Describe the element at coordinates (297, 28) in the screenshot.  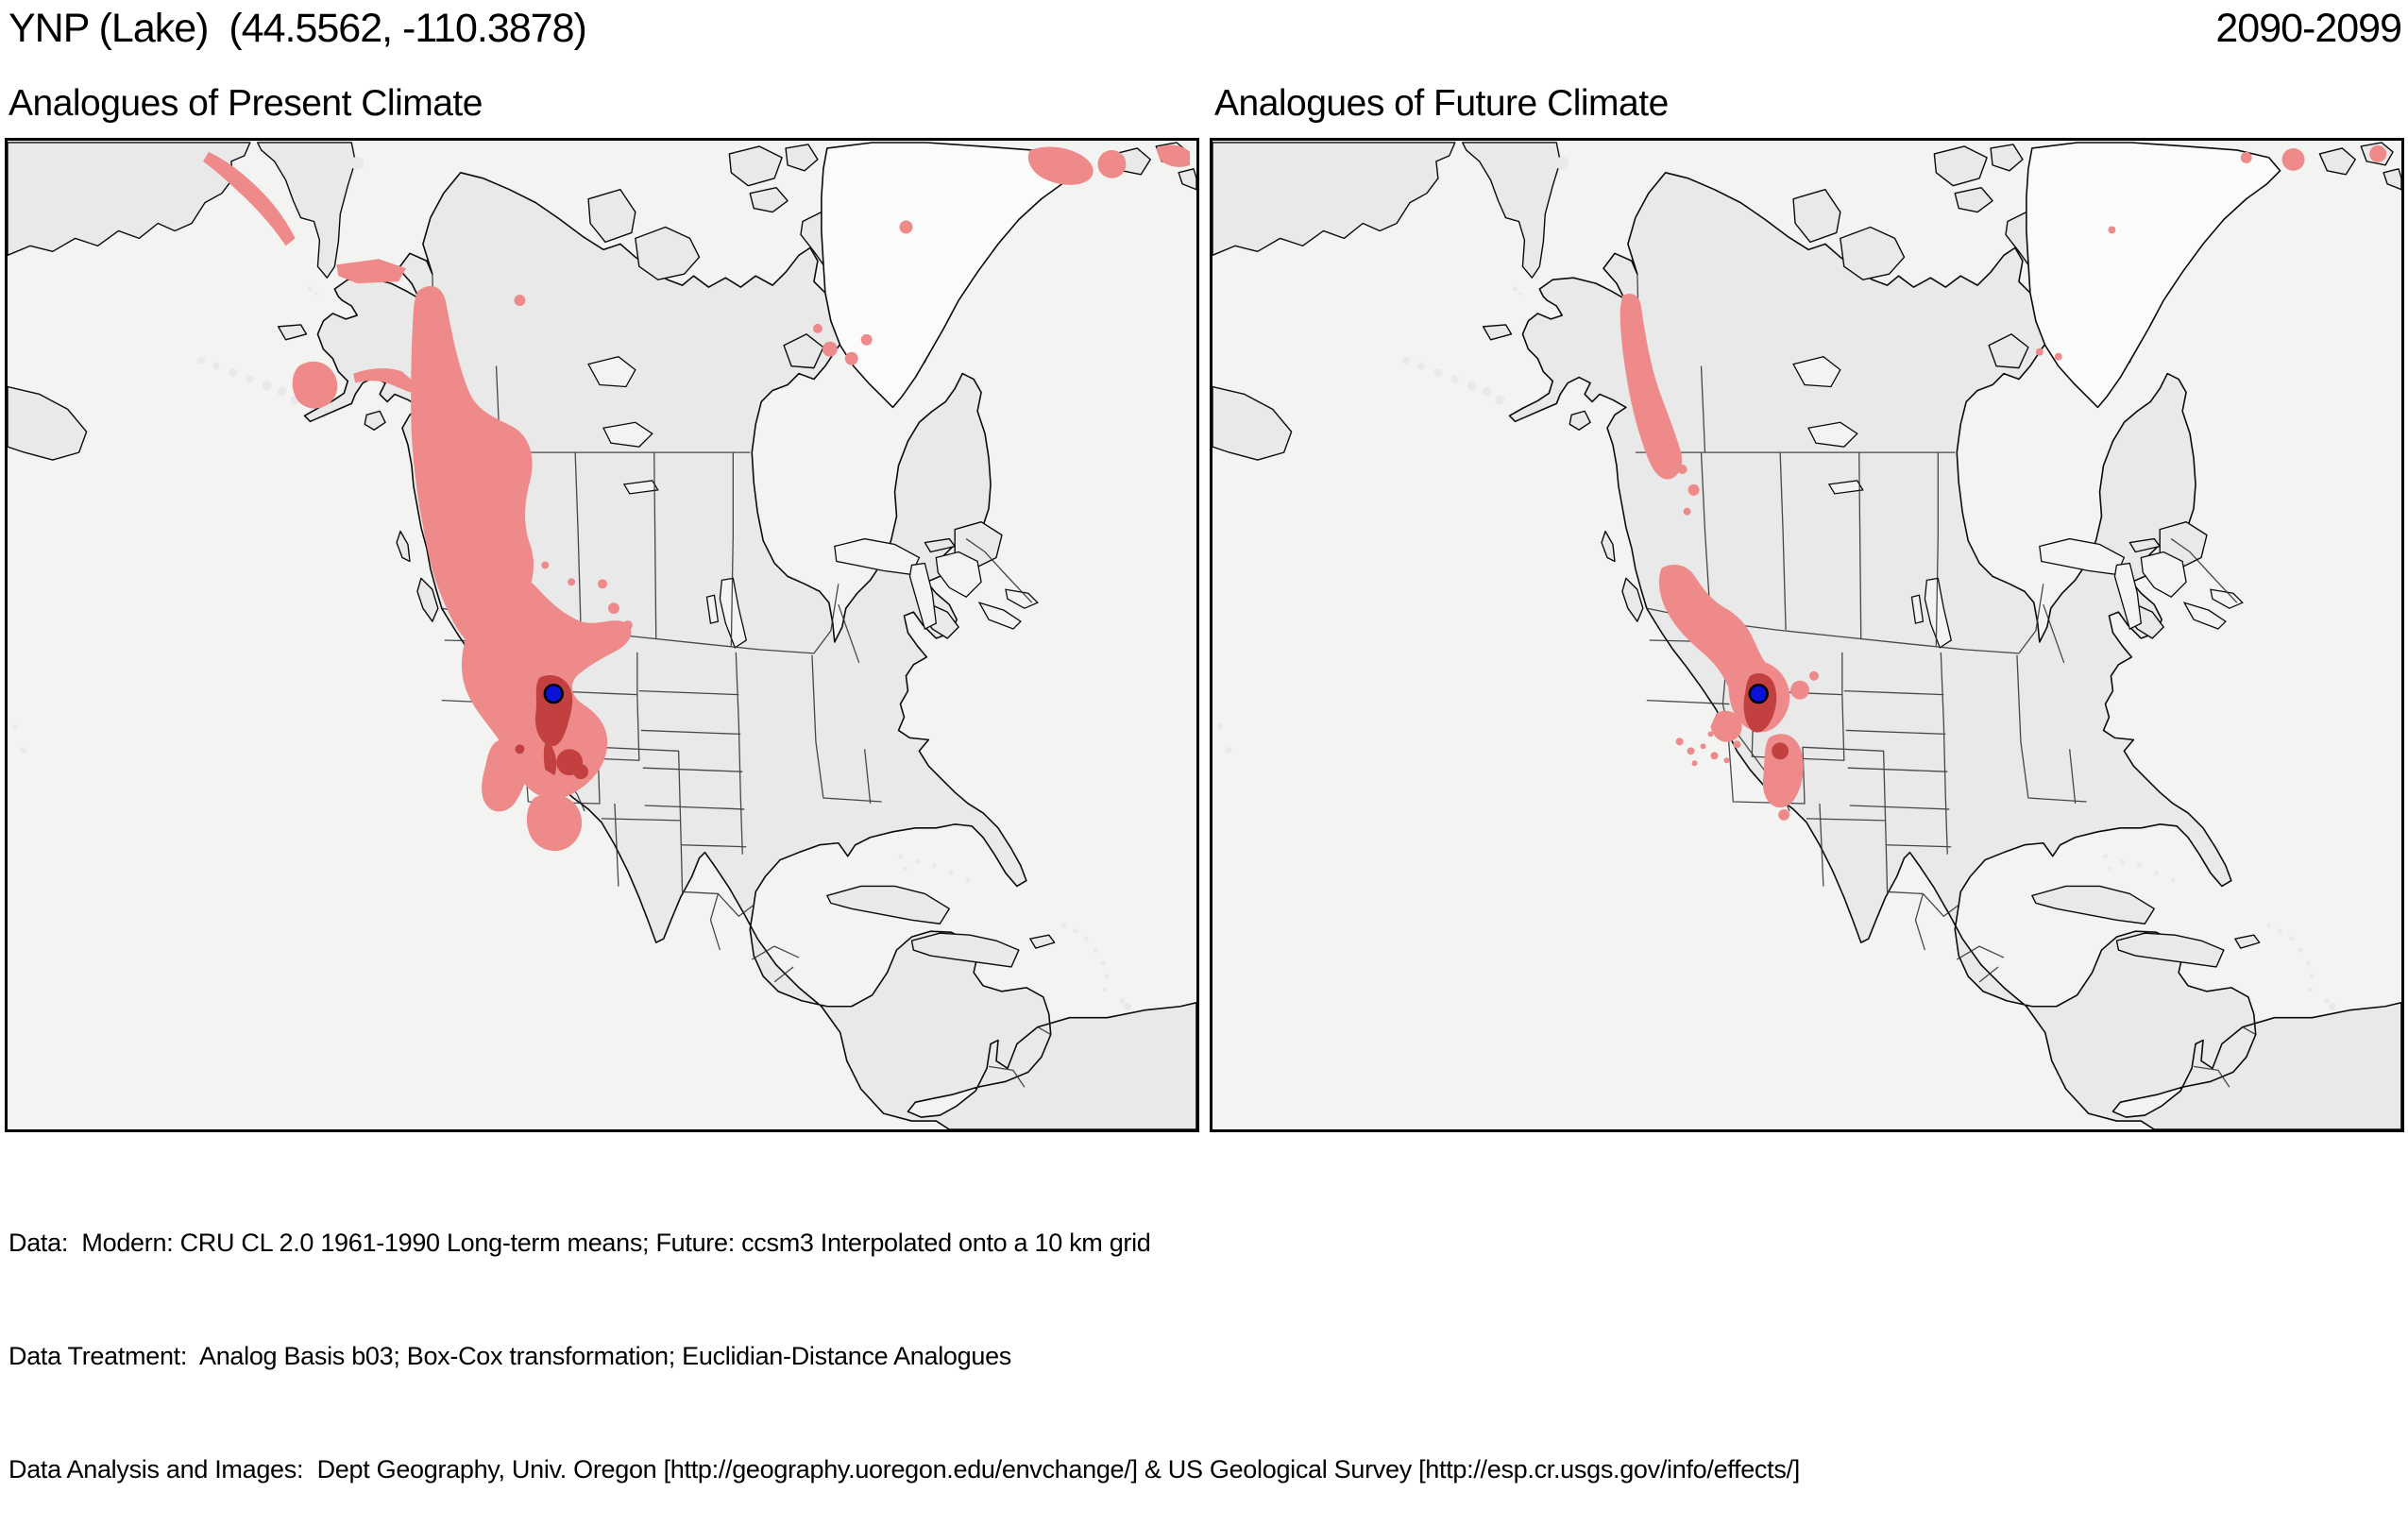
I see `page-title: YNP (Lake) (44.5562, -110.3878)` at that location.